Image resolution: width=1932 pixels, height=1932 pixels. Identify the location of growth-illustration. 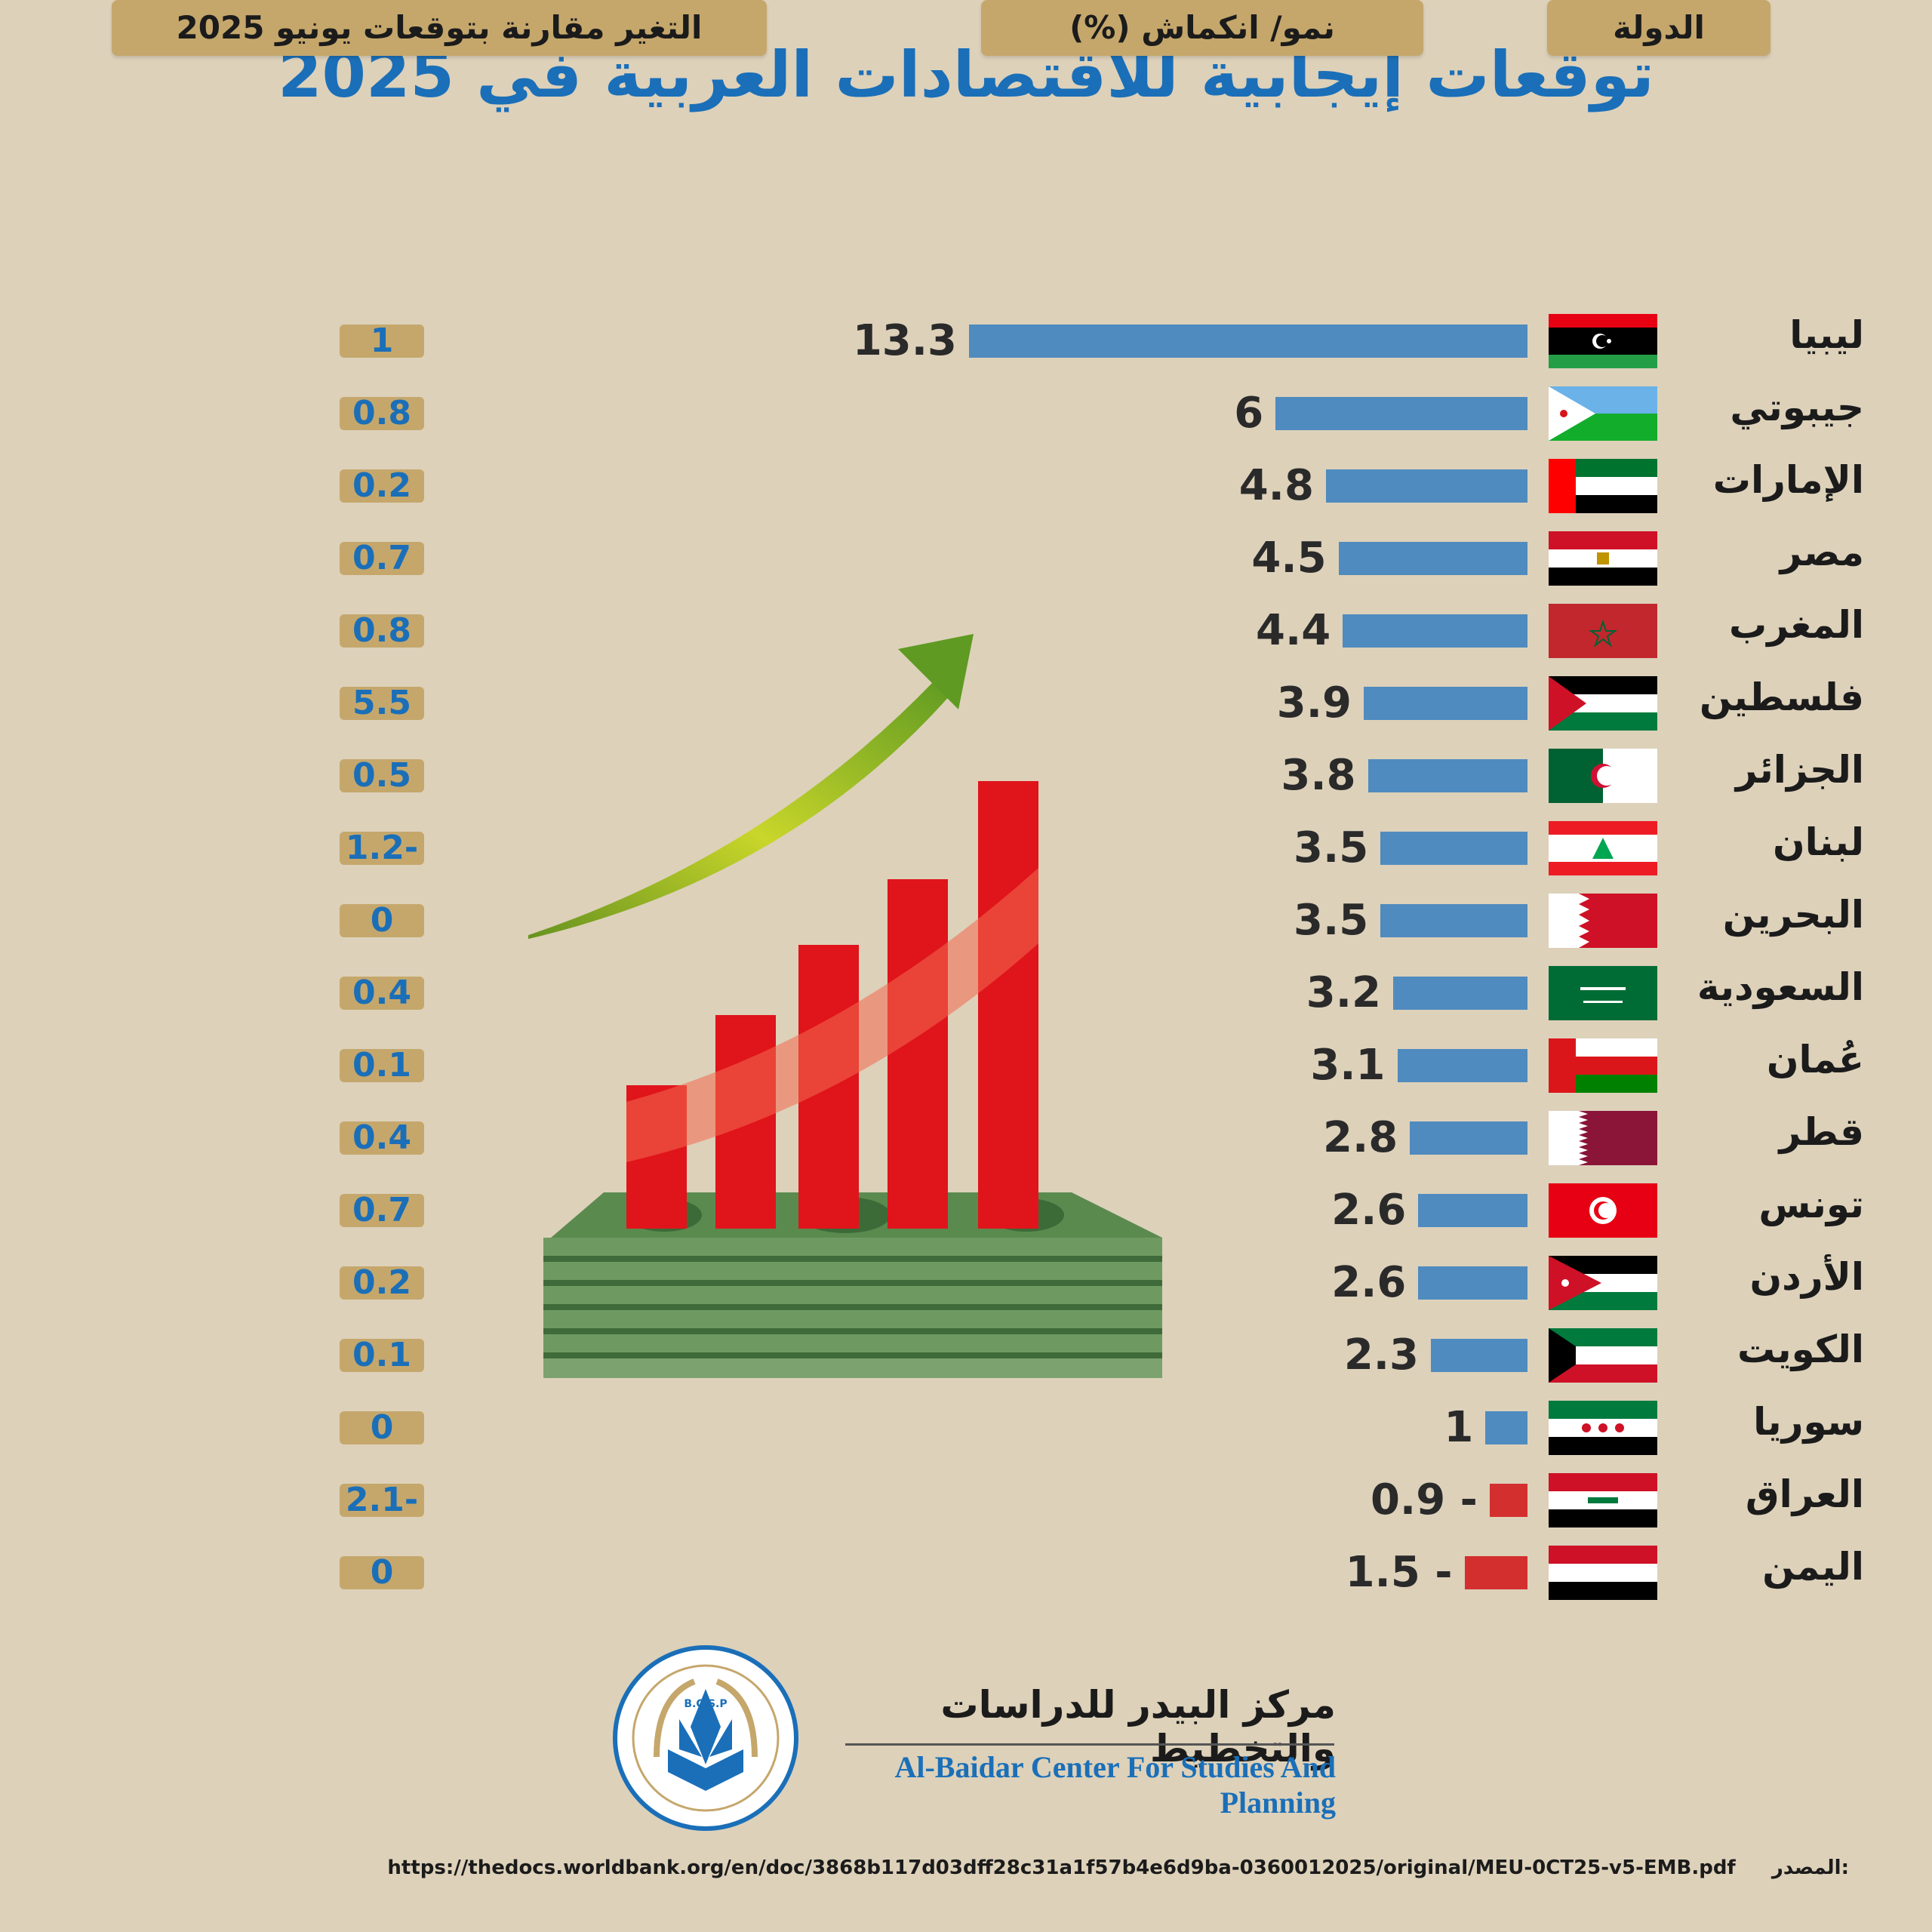
(845, 1006).